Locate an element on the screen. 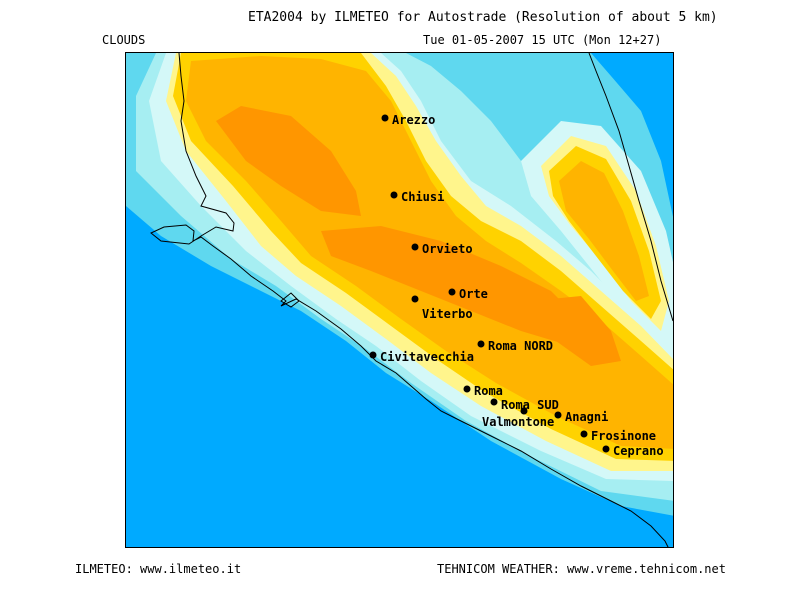 This screenshot has width=800, height=600. svg-text: Ceprano is located at coordinates (638, 451).